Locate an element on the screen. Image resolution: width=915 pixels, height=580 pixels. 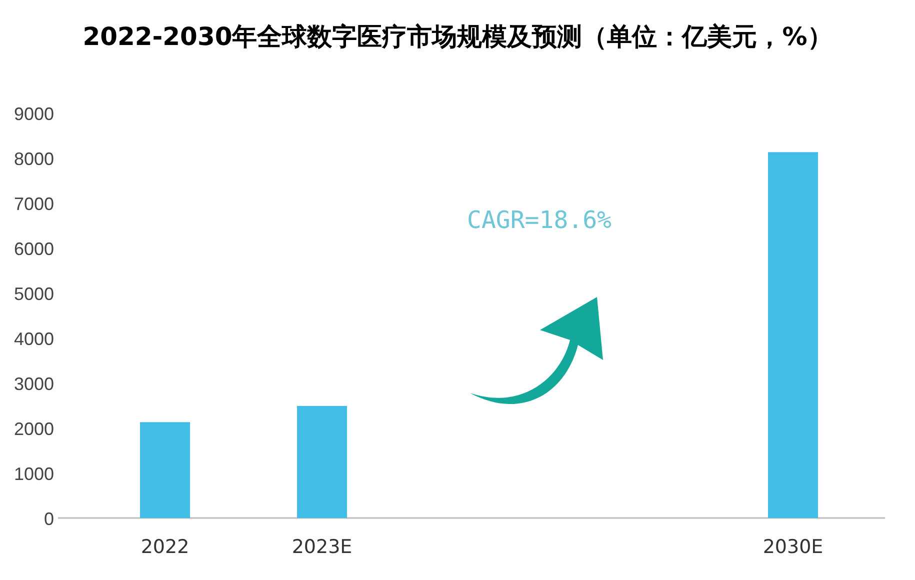
y-tick-label: 5000 is located at coordinates (34, 294).